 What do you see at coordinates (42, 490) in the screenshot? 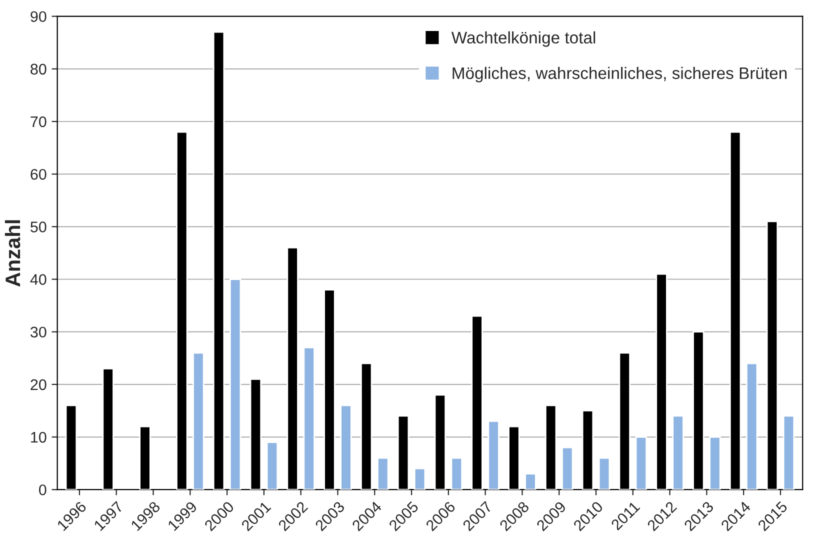
I see `y-tick-label: 0` at bounding box center [42, 490].